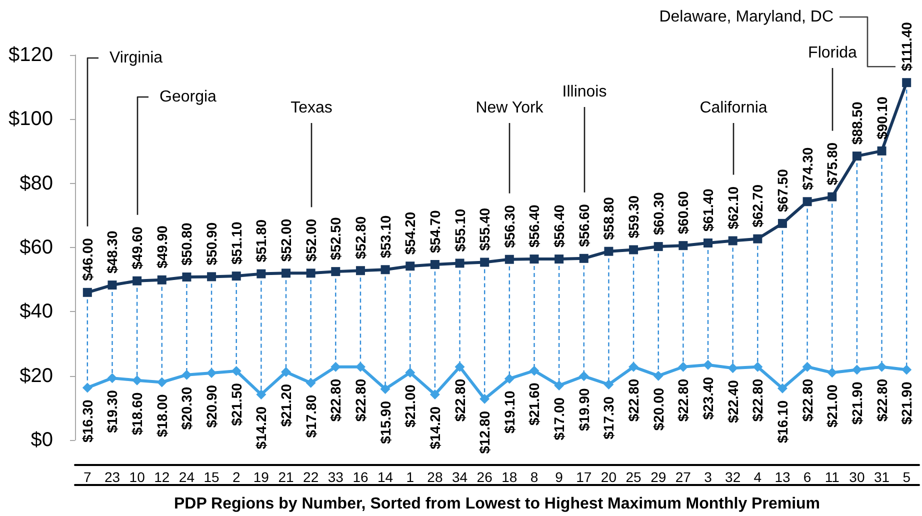 This screenshot has width=922, height=516. Describe the element at coordinates (136, 58) in the screenshot. I see `annotation: Virginia` at that location.